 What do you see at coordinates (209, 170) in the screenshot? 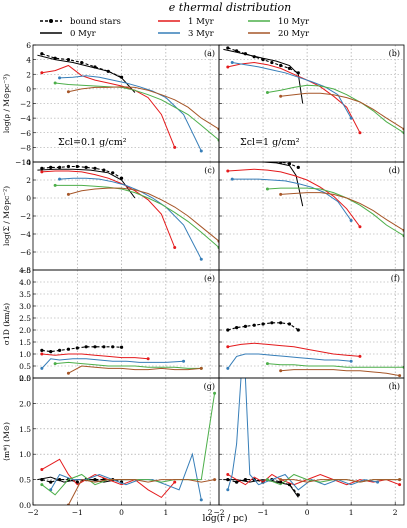
I see `panel-label: (c)` at bounding box center [209, 170].